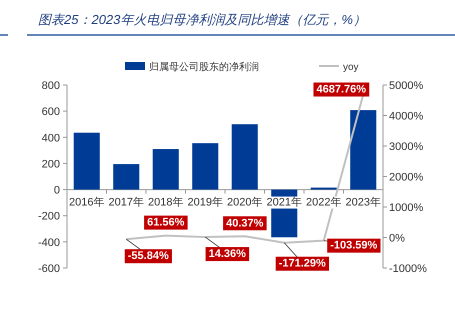 The height and width of the screenshot is (332, 455). What do you see at coordinates (57, 190) in the screenshot?
I see `y-tick-label: 0` at bounding box center [57, 190].